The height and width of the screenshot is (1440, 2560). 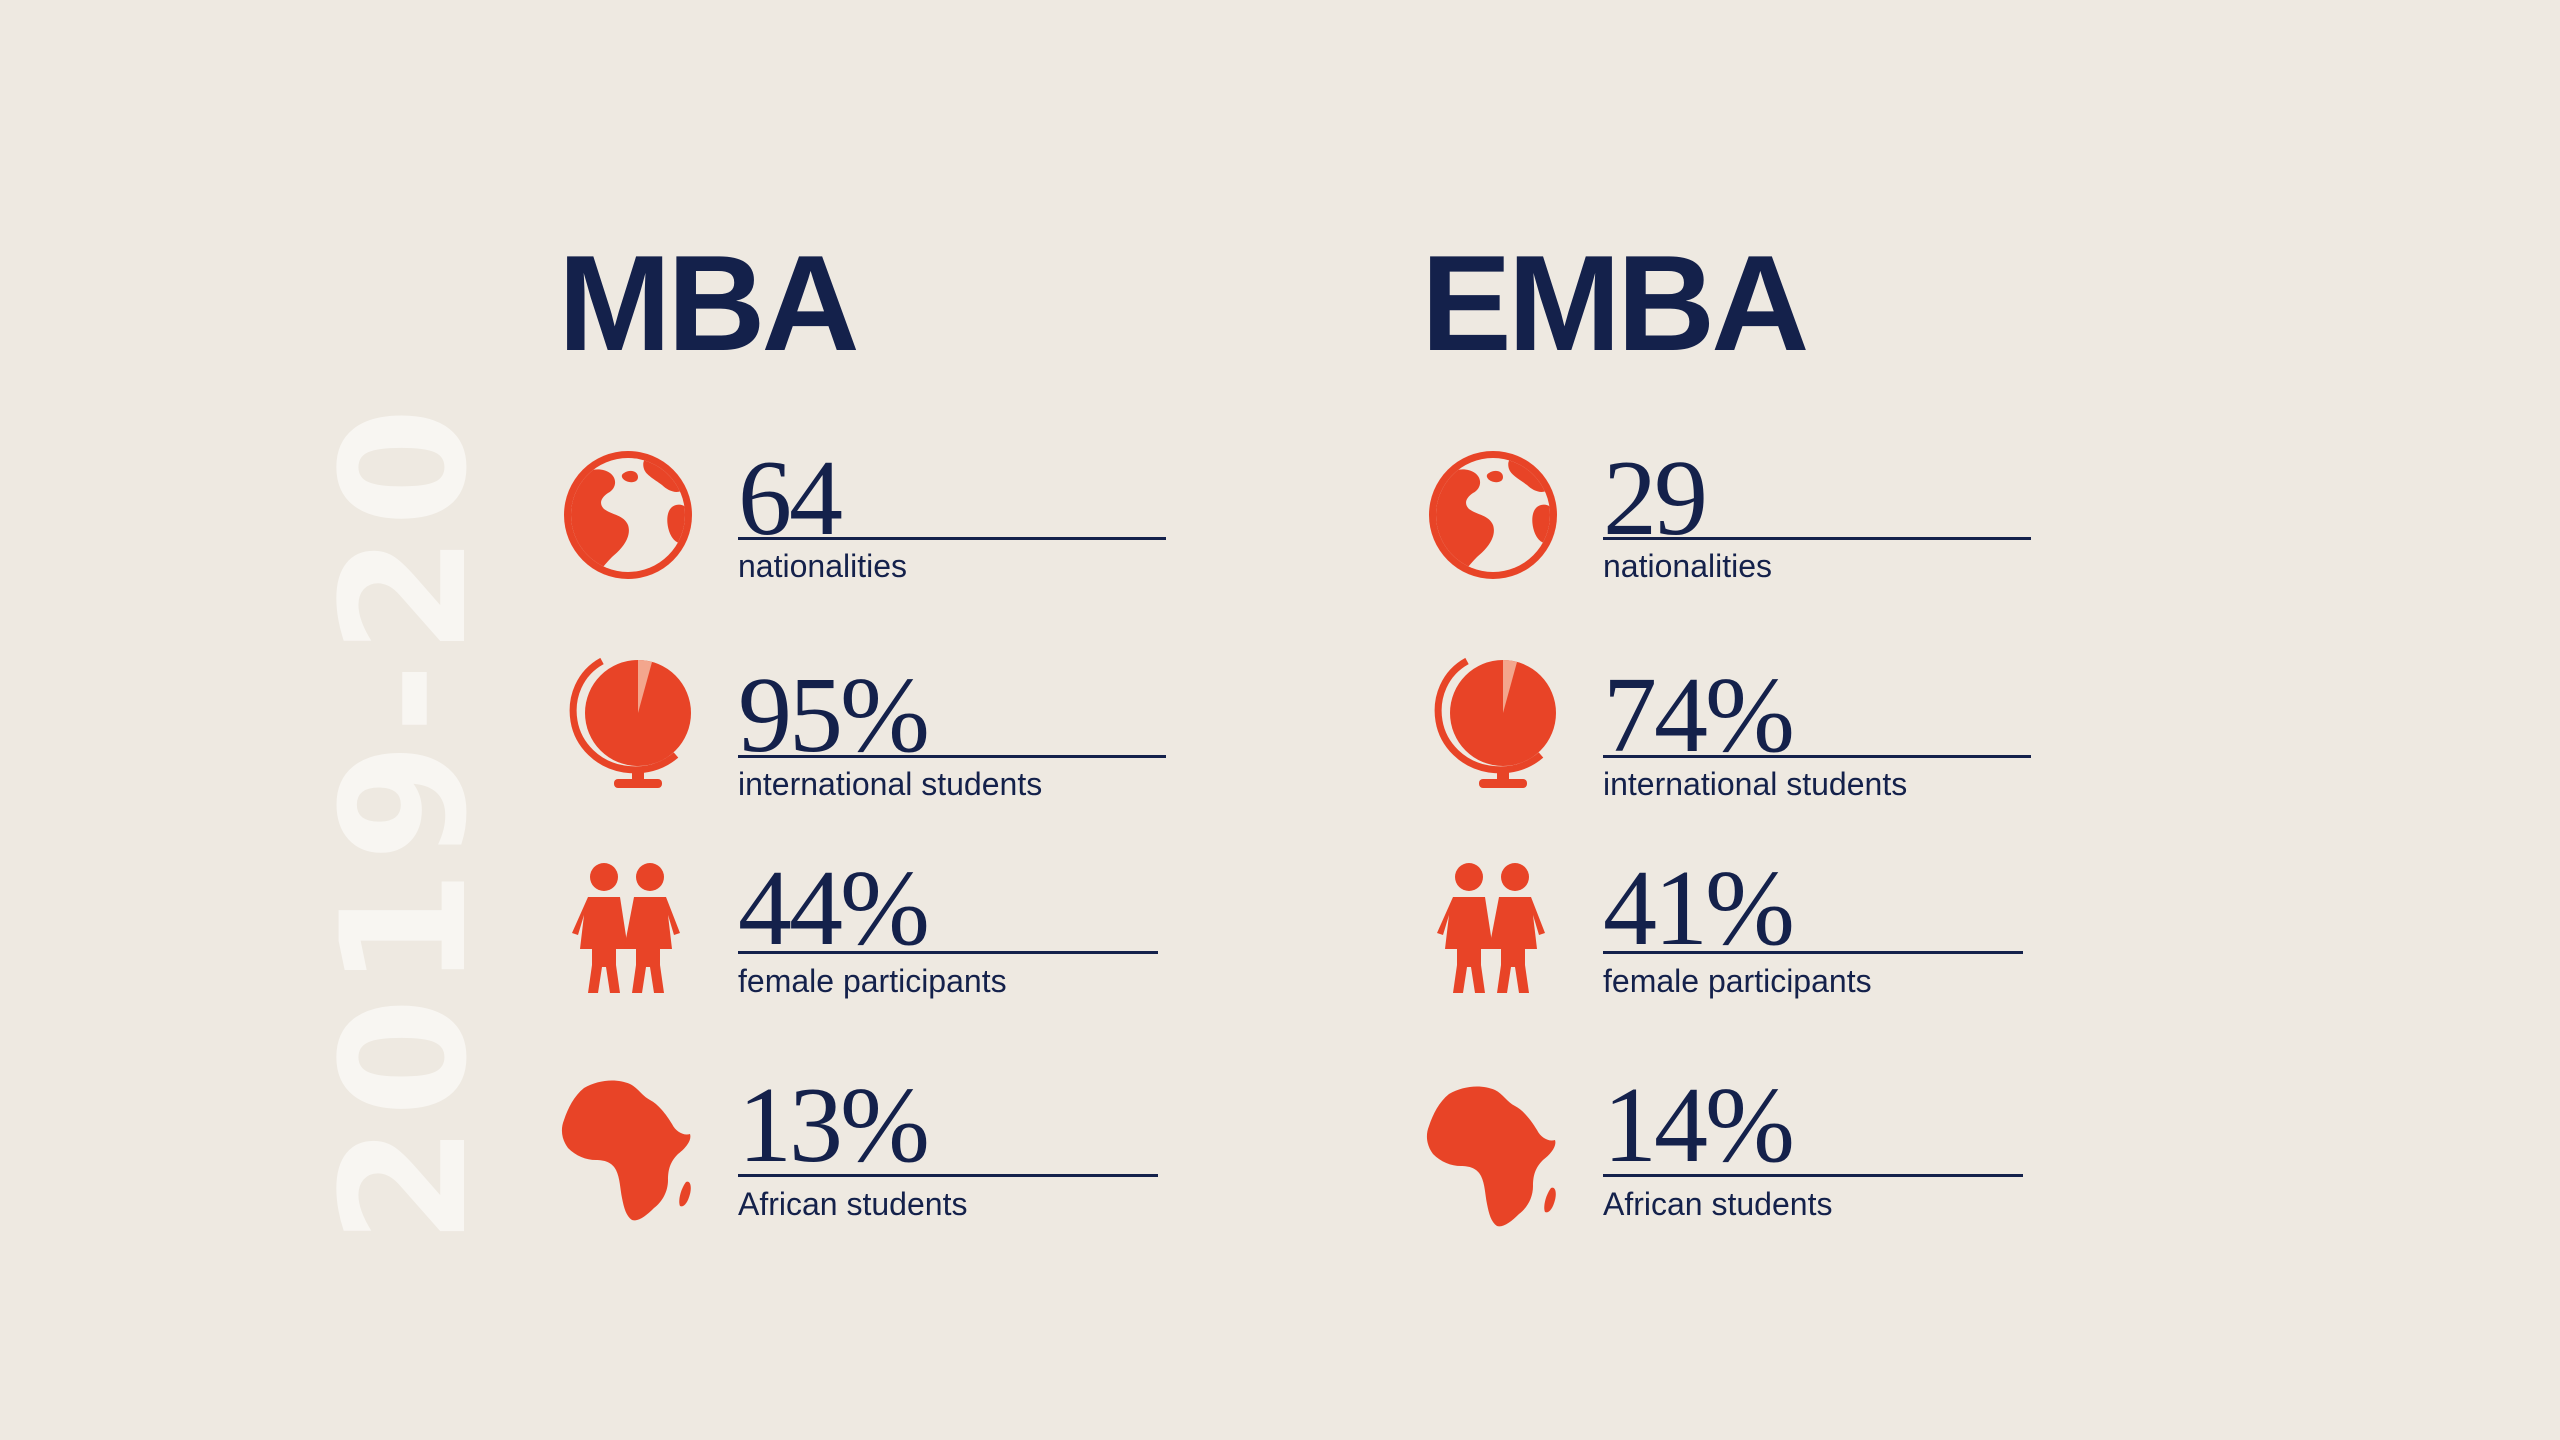 I want to click on mba-title: MBA, so click(x=709, y=303).